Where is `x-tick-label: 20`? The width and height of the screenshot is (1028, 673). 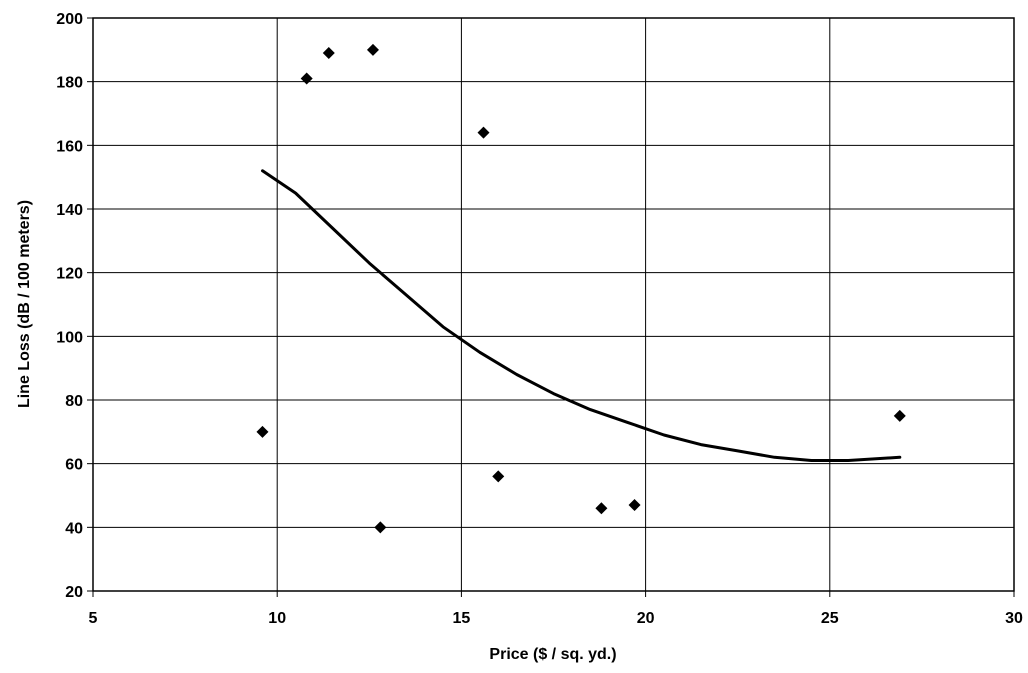
x-tick-label: 20 is located at coordinates (646, 618).